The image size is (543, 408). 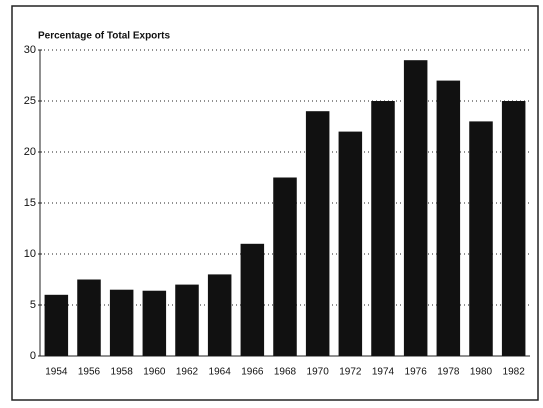 What do you see at coordinates (285, 372) in the screenshot?
I see `x-tick-label: 1968` at bounding box center [285, 372].